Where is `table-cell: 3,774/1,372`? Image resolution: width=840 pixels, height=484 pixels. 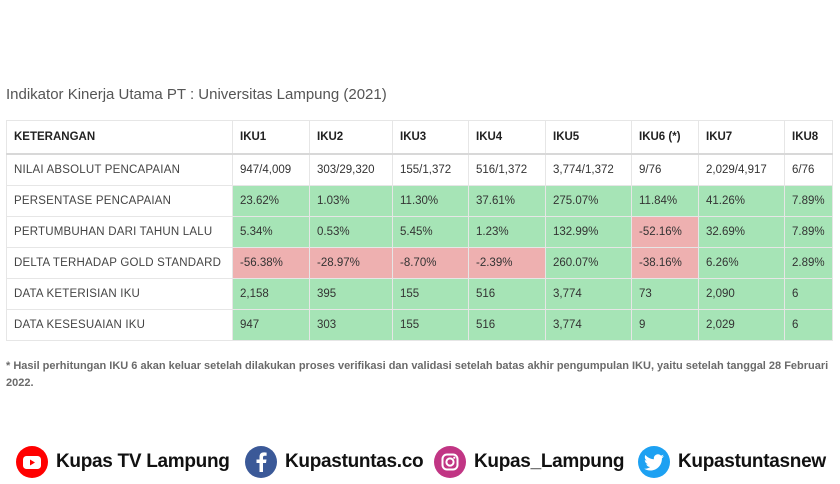 table-cell: 3,774/1,372 is located at coordinates (588, 169).